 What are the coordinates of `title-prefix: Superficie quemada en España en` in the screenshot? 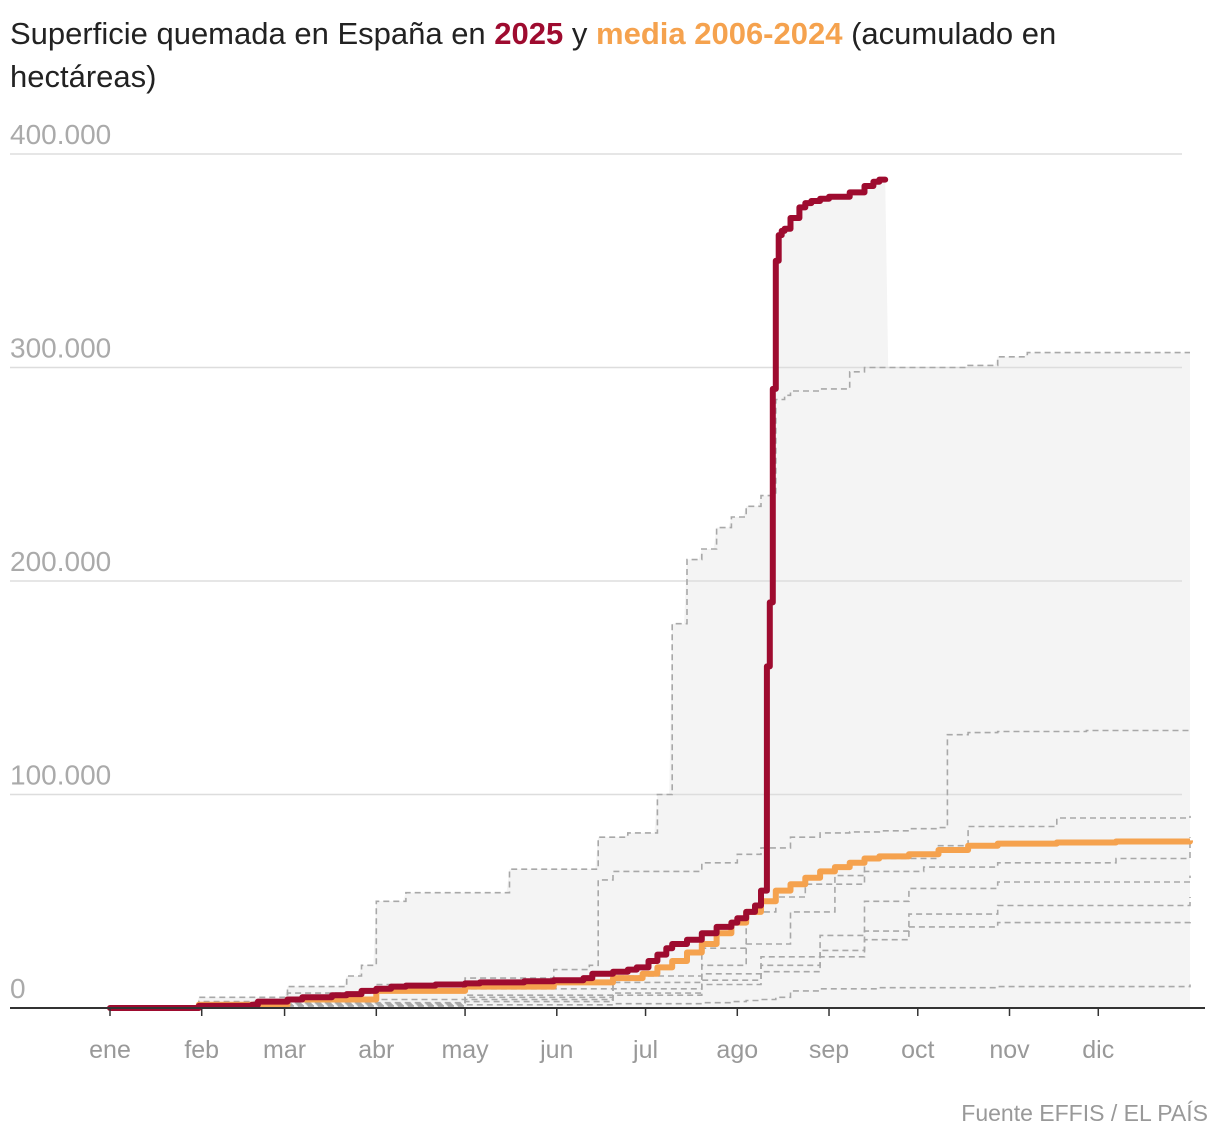 It's located at (248, 33).